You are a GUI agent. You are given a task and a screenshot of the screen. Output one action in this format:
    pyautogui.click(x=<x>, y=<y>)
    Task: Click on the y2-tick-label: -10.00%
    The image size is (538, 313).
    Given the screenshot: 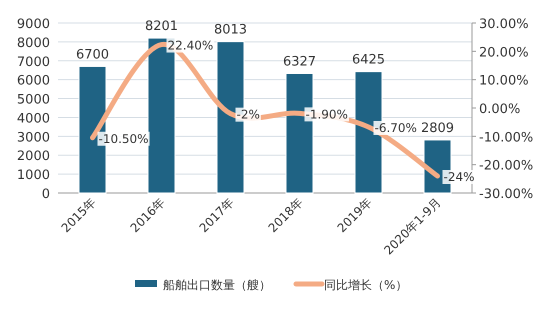 What is the action you would take?
    pyautogui.click(x=506, y=138)
    